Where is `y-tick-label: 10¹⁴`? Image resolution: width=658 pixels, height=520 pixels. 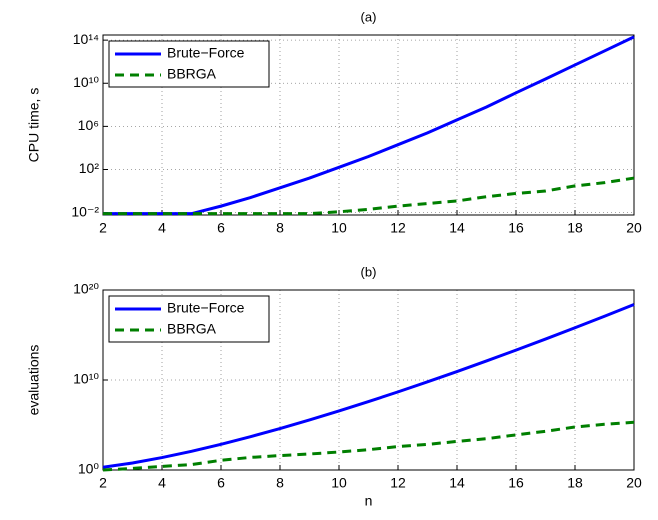
y-tick-label: 10¹⁴ is located at coordinates (86, 39).